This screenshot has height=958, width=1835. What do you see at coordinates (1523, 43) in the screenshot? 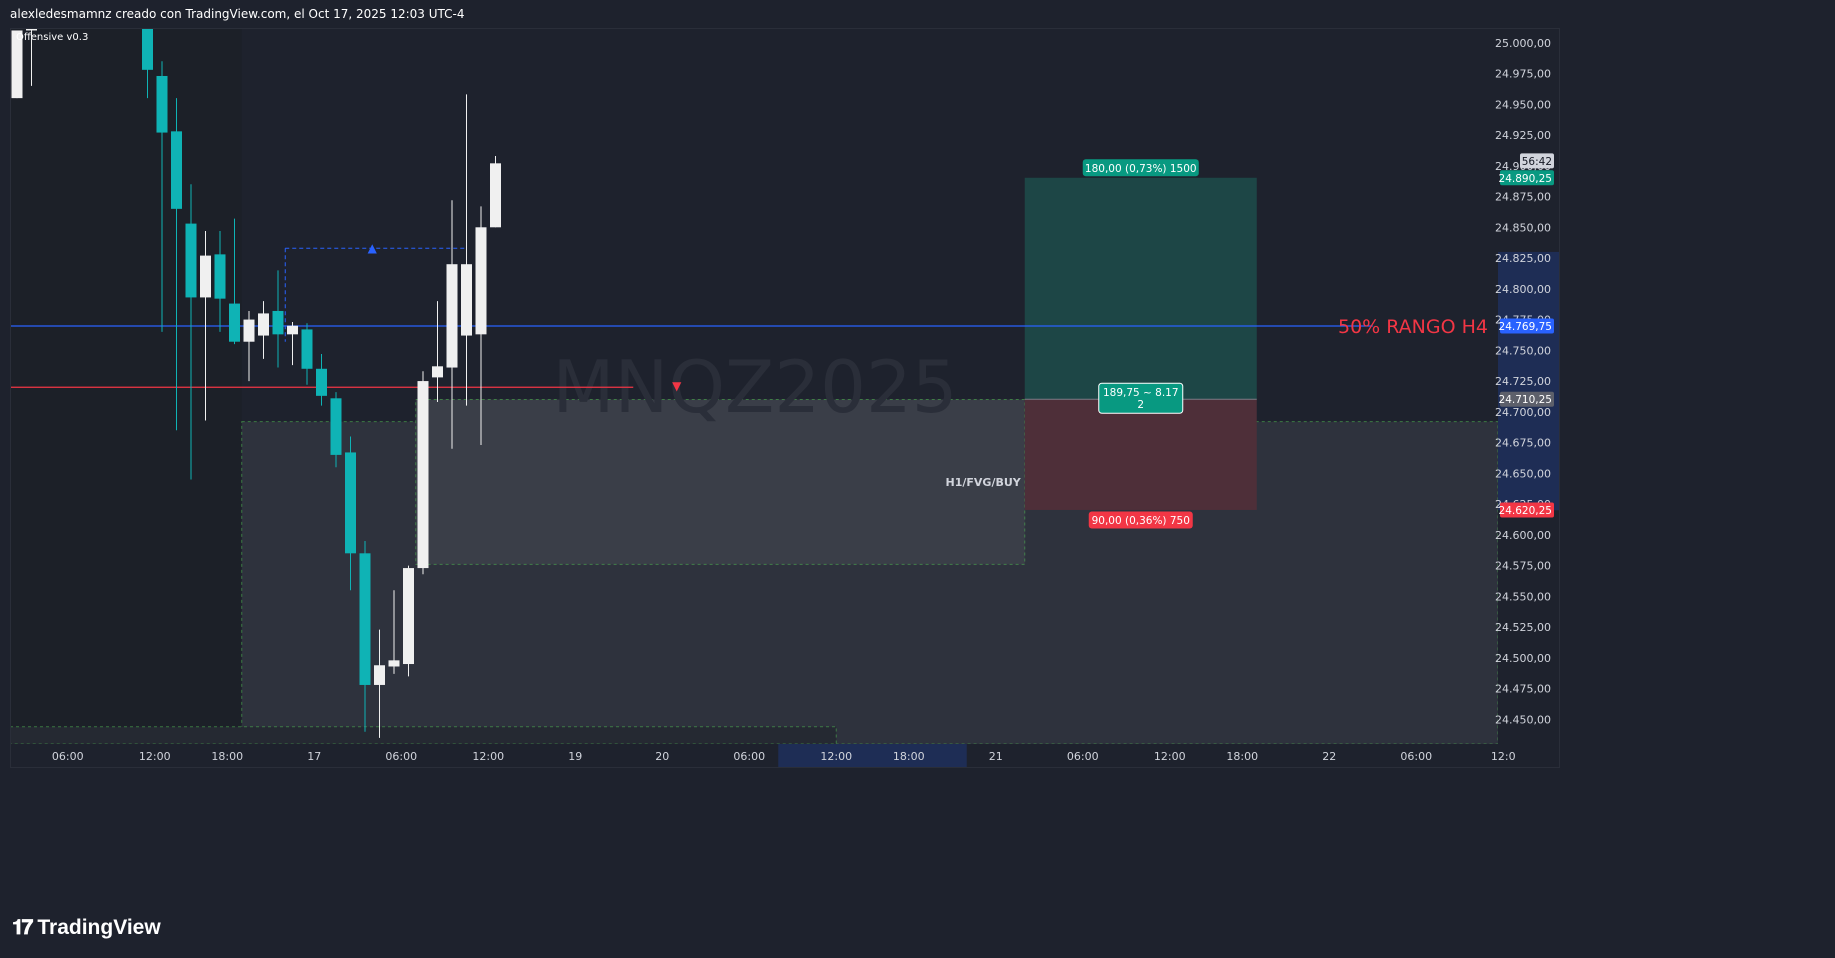
I see `price-tick-label: 25.000,00` at bounding box center [1523, 43].